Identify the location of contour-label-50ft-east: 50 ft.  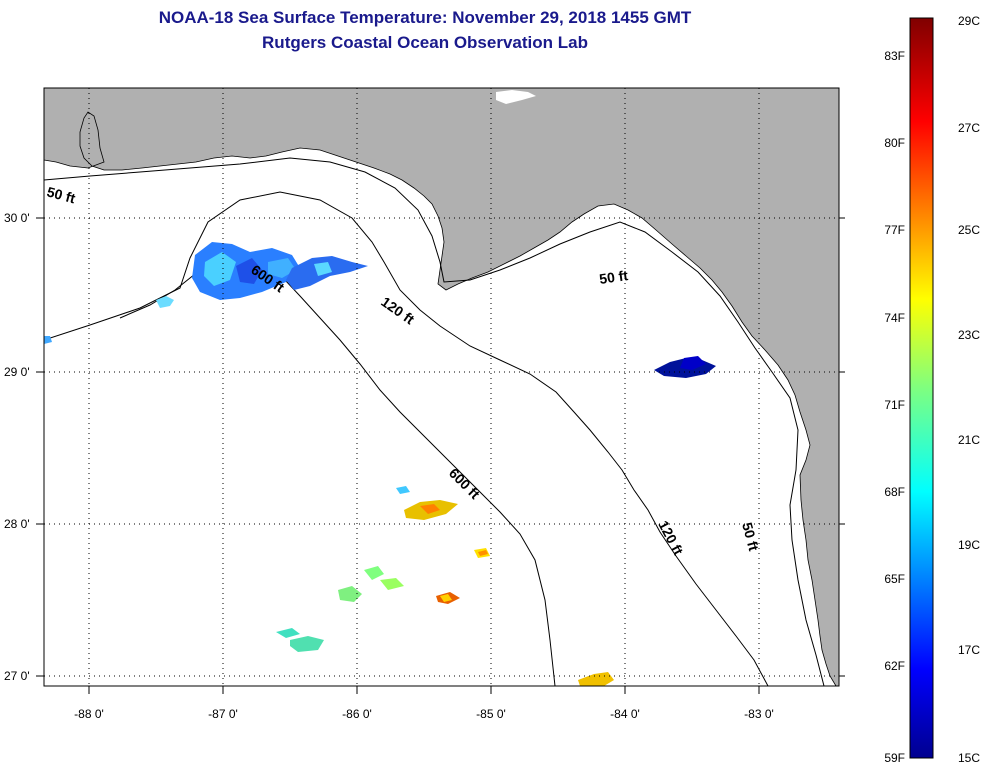
(613, 277).